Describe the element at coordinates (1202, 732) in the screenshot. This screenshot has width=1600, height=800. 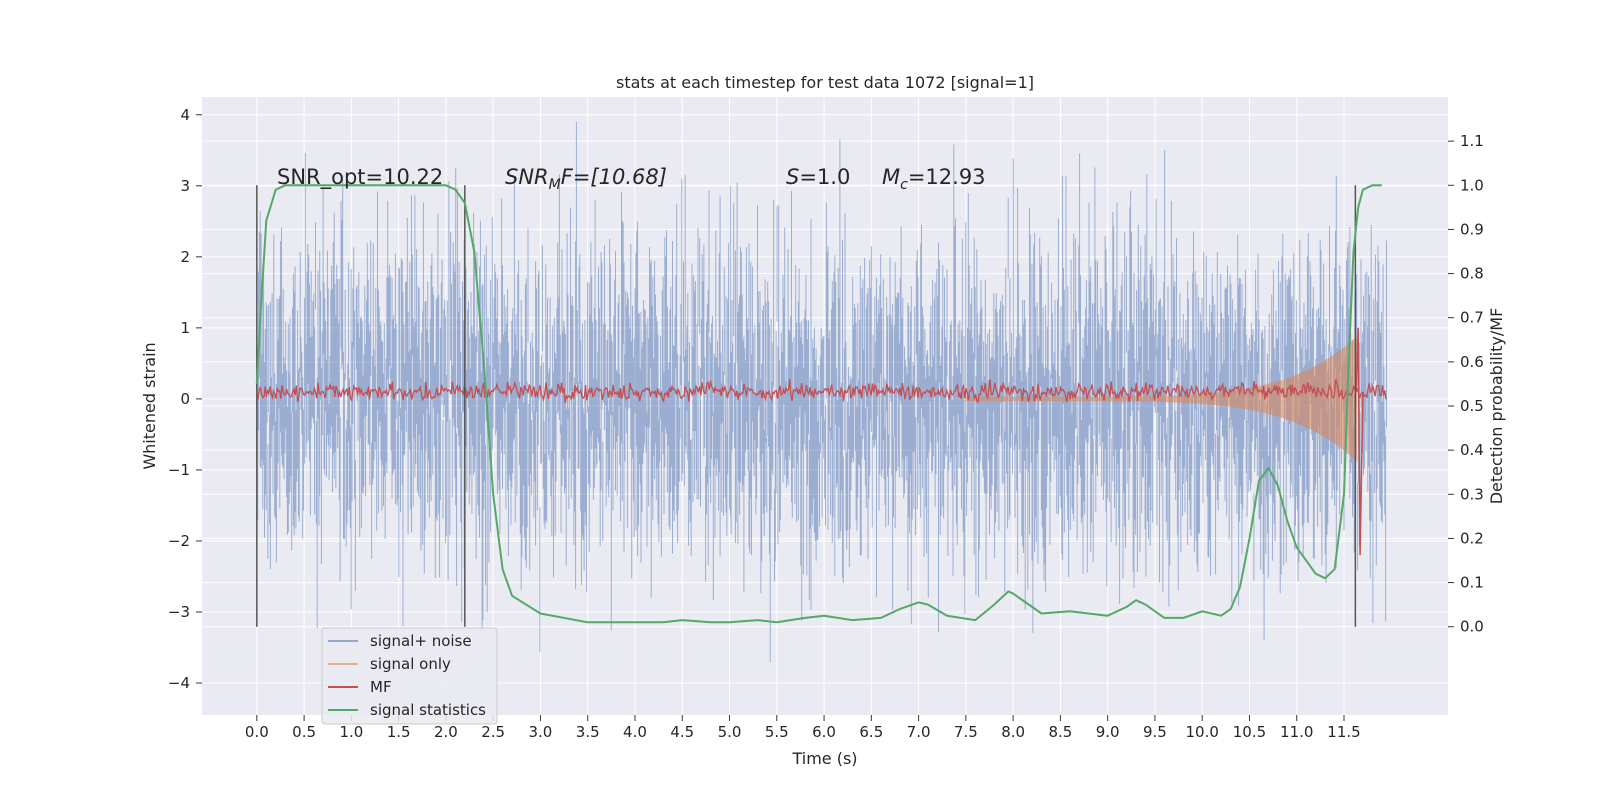
I see `x-tick-label: 10.0` at that location.